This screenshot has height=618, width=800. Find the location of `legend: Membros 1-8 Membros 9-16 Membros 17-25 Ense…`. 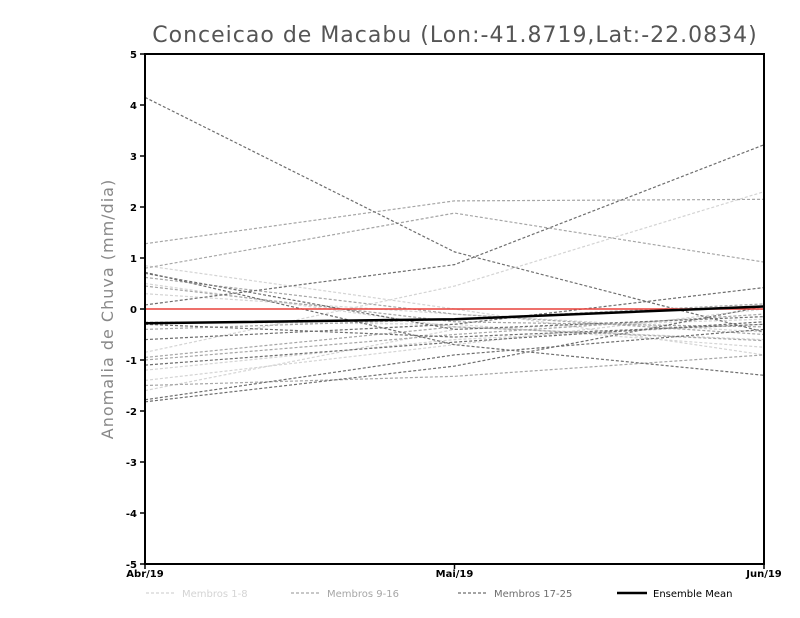

legend: Membros 1-8 Membros 9-16 Membros 17-25 Ense… is located at coordinates (439, 594).